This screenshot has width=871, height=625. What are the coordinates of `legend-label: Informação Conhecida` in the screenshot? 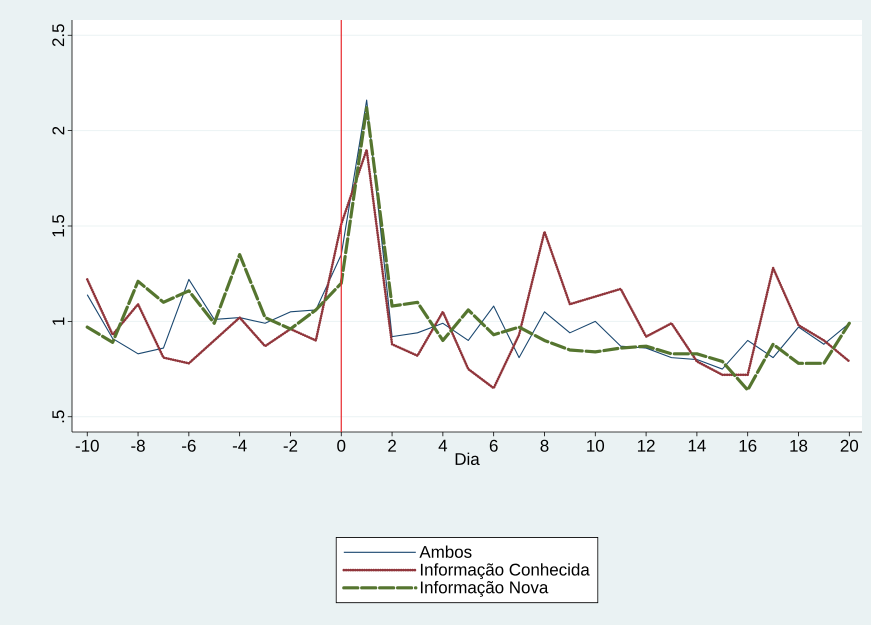 It's located at (505, 571).